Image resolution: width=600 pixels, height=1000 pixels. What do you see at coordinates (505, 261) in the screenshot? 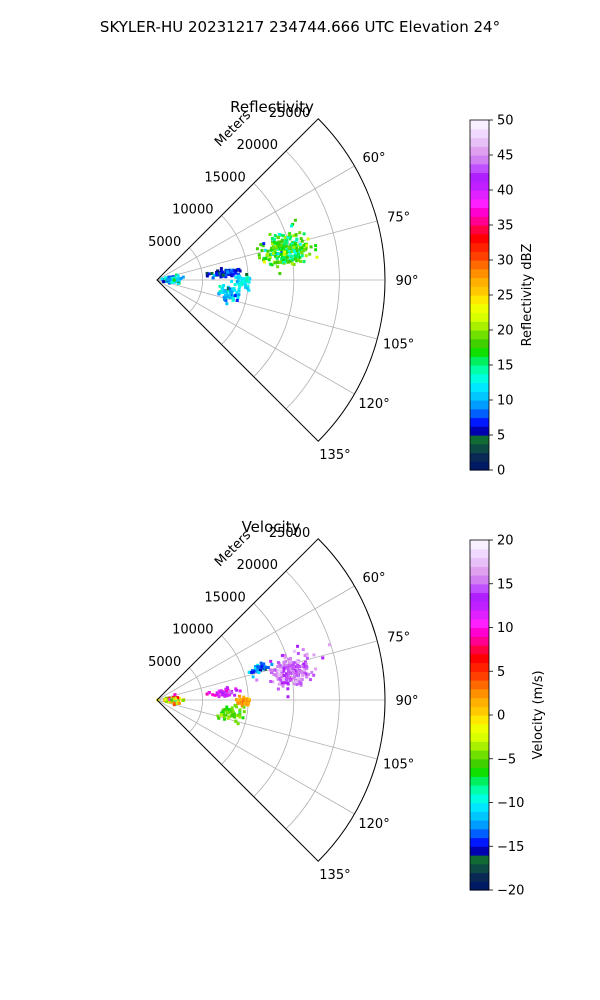
I see `colorbar-tick-label-6: 30` at bounding box center [505, 261].